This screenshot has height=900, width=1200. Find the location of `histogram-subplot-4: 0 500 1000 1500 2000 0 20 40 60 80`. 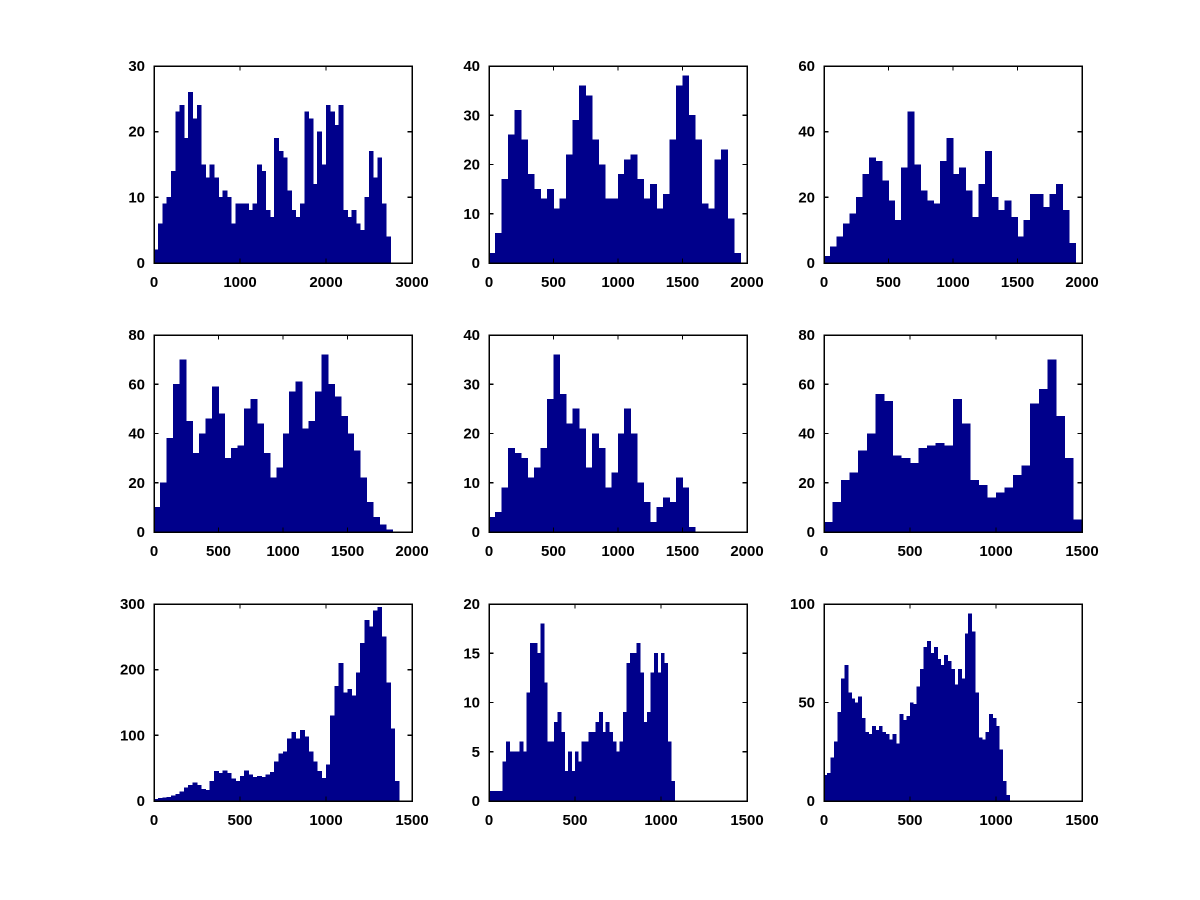

histogram-subplot-4: 0 500 1000 1500 2000 0 20 40 60 80 is located at coordinates (278, 443).